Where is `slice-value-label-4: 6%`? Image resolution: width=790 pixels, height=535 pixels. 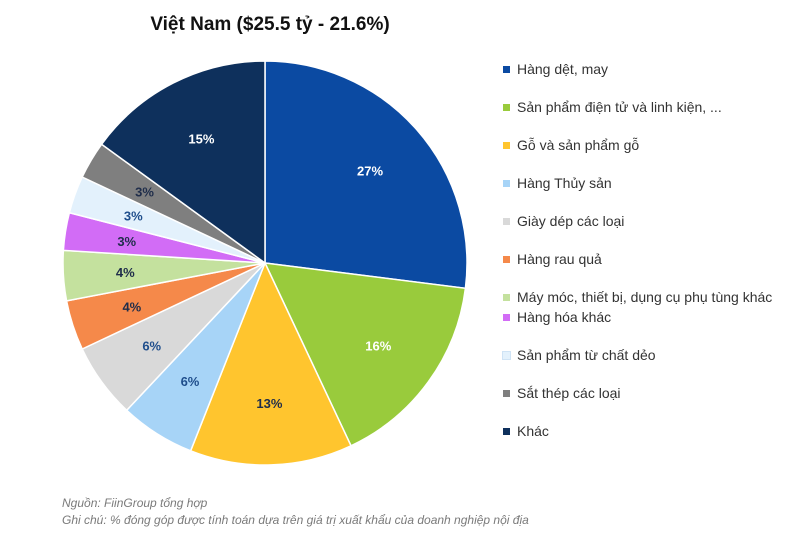
slice-value-label-4: 6% is located at coordinates (190, 381).